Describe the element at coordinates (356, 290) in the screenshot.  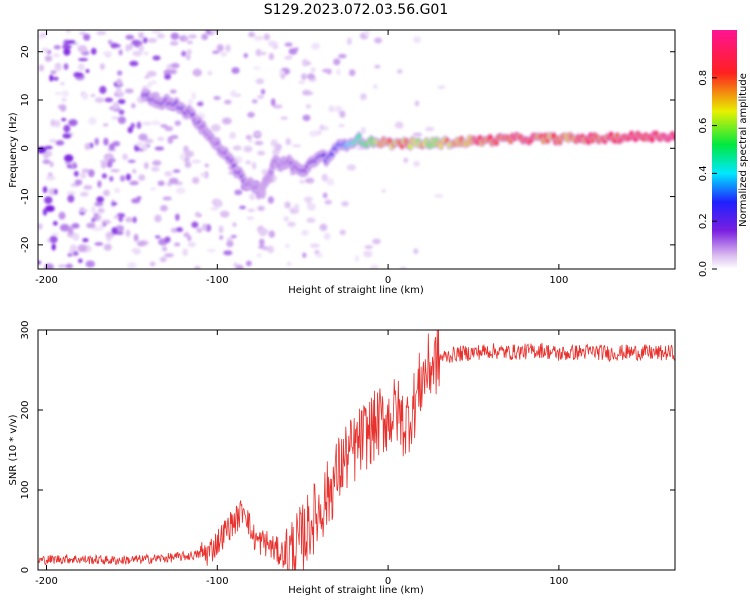
I see `spectrogram-xlabel: Height of straight line (km)` at that location.